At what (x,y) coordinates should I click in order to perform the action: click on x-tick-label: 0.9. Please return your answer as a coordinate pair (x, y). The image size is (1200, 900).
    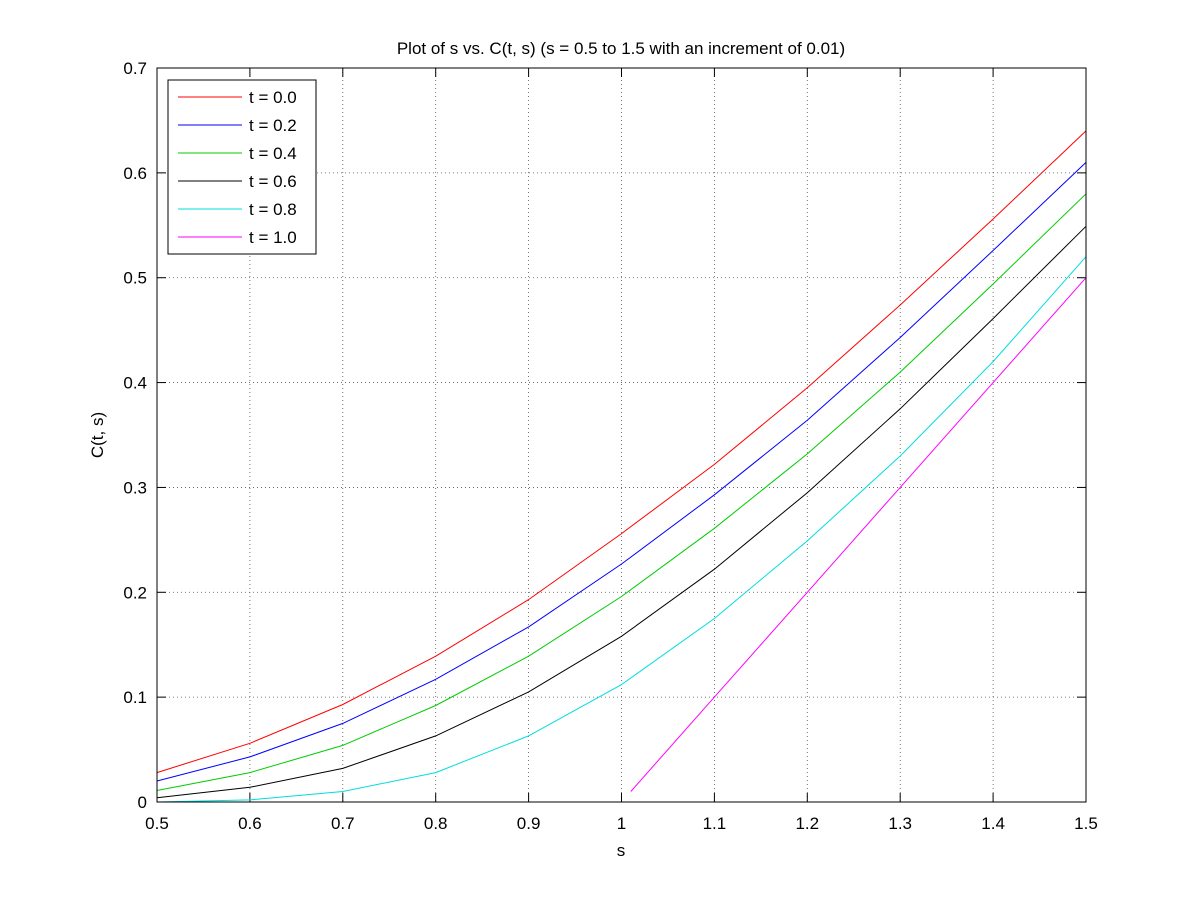
    Looking at the image, I should click on (529, 823).